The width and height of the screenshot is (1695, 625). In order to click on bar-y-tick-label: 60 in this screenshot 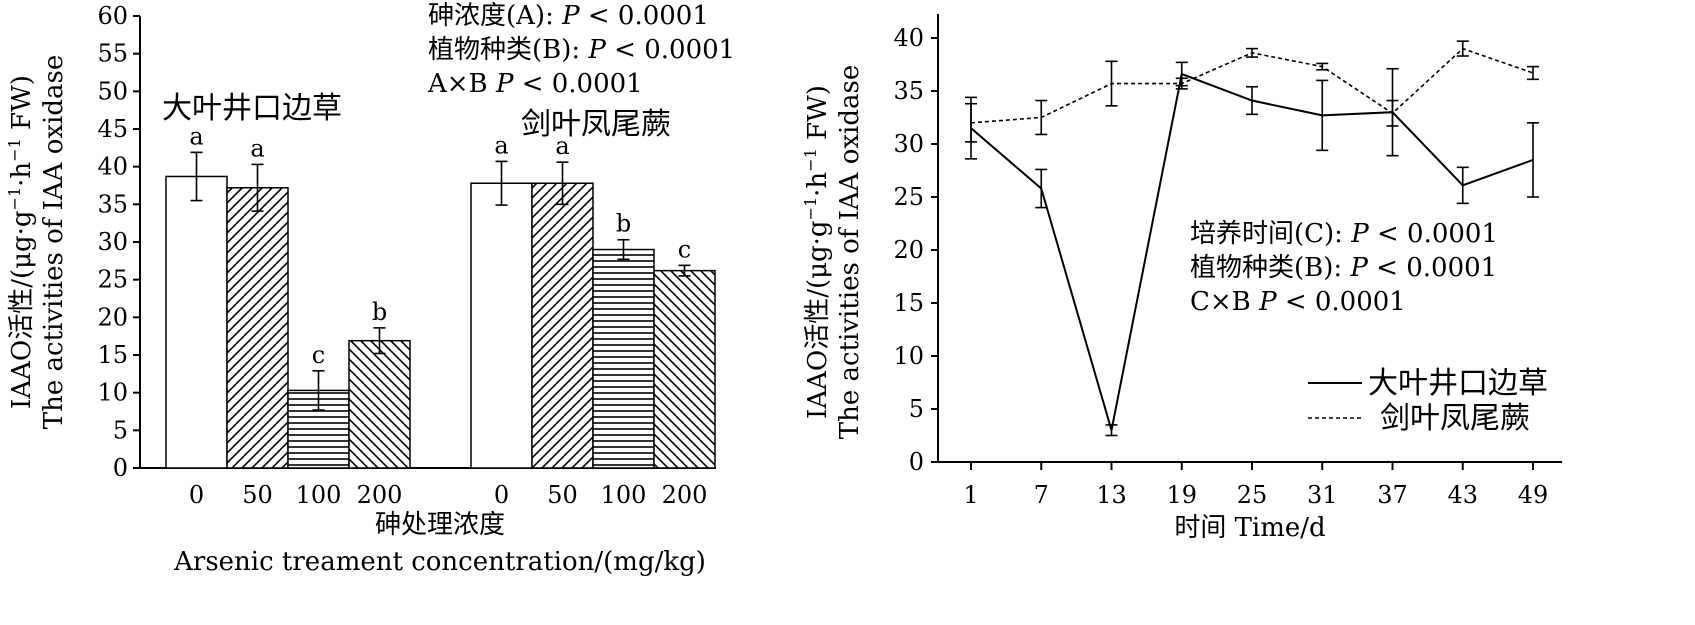, I will do `click(112, 16)`.